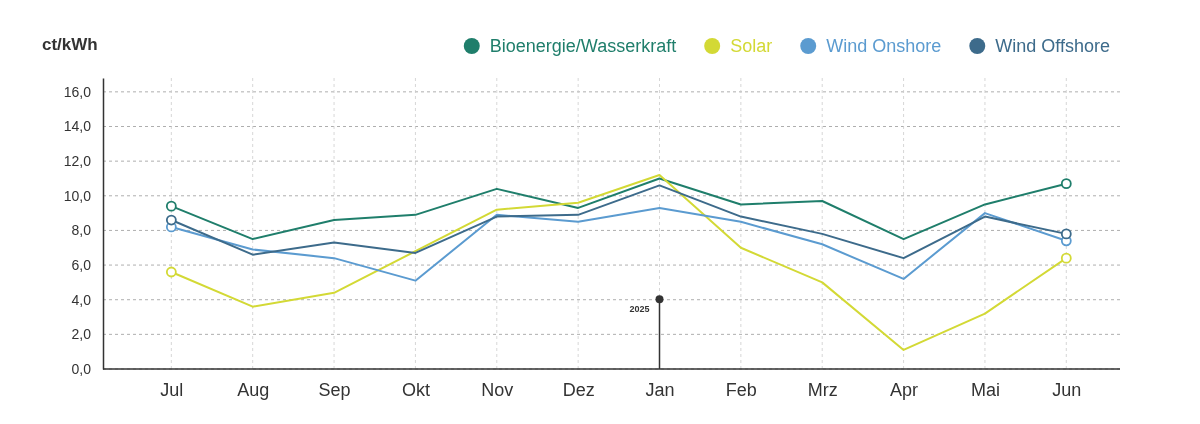 This screenshot has width=1200, height=424. Describe the element at coordinates (77, 91) in the screenshot. I see `y-tick-label: 16,0` at that location.